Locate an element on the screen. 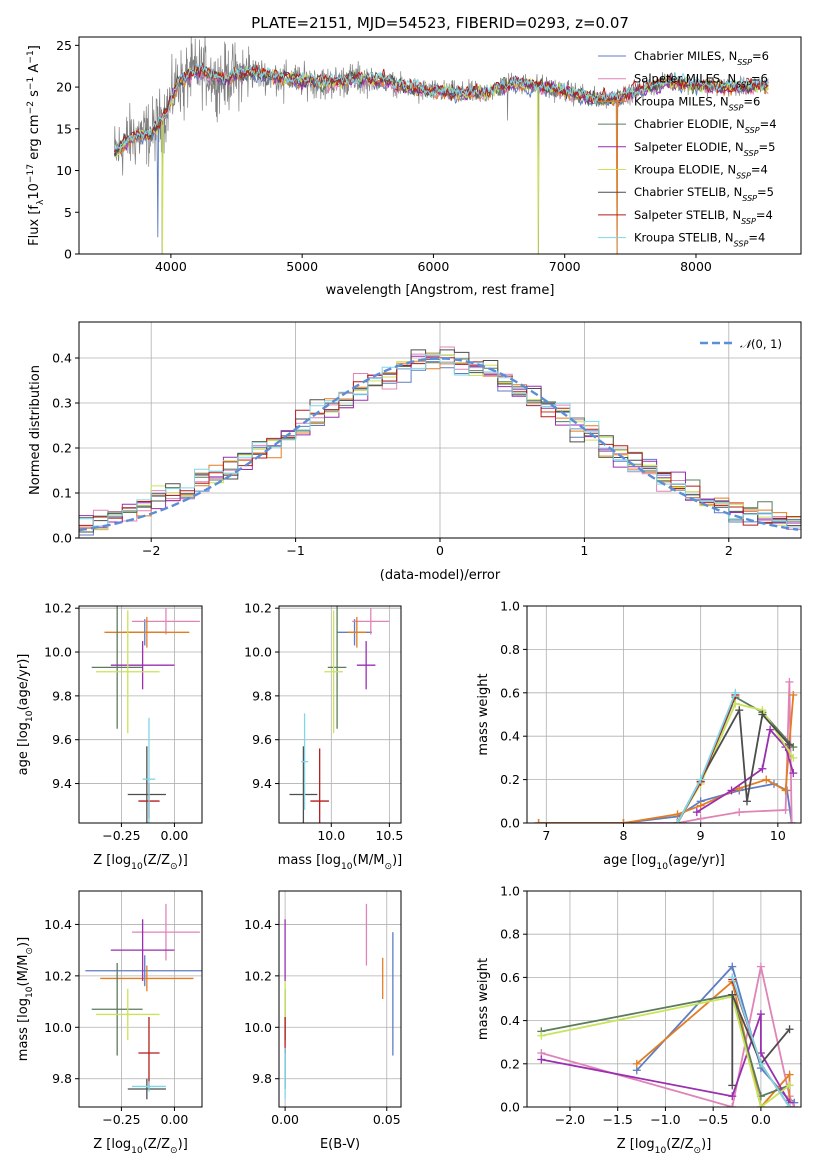 The height and width of the screenshot is (1170, 819). x-axis-label: age [log10(age/yr)] is located at coordinates (664, 862).